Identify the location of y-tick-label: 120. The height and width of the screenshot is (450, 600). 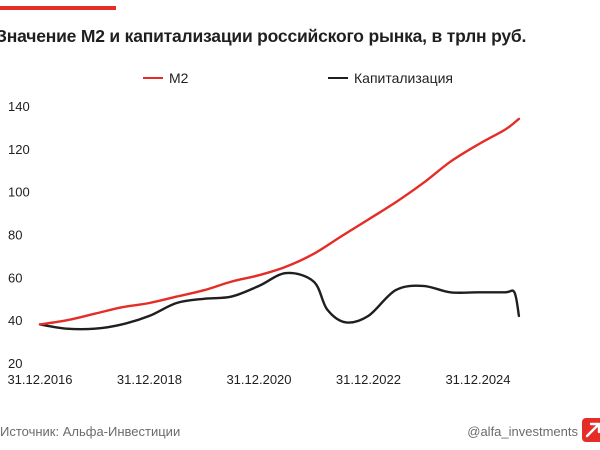
(19, 149).